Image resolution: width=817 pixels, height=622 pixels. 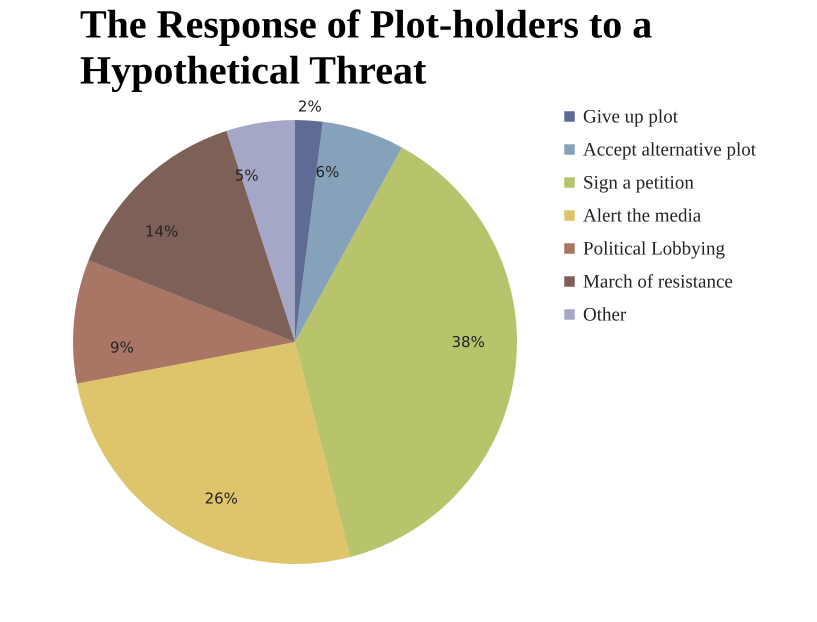 What do you see at coordinates (658, 282) in the screenshot?
I see `legend-label: March of resistance` at bounding box center [658, 282].